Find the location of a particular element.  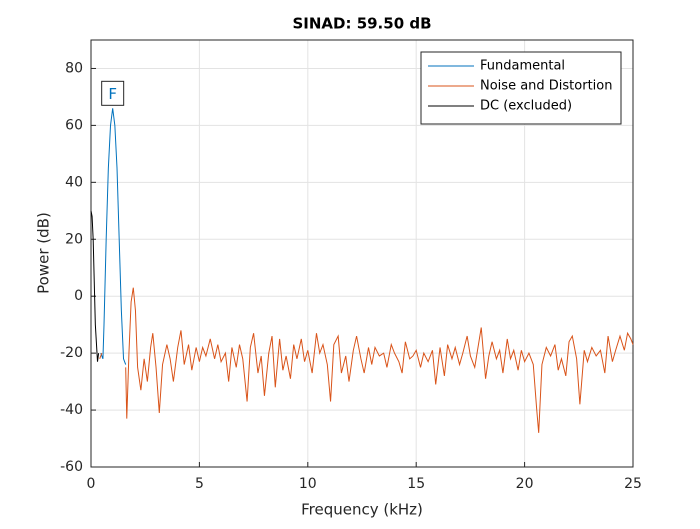

legend-box is located at coordinates (521, 88).